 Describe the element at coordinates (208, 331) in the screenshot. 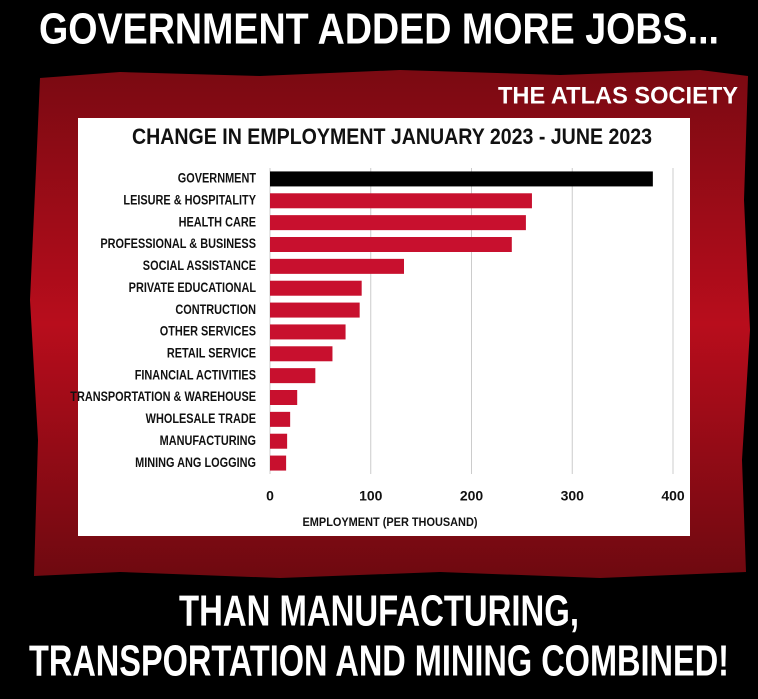

I see `category-label: OTHER SERVICES` at that location.